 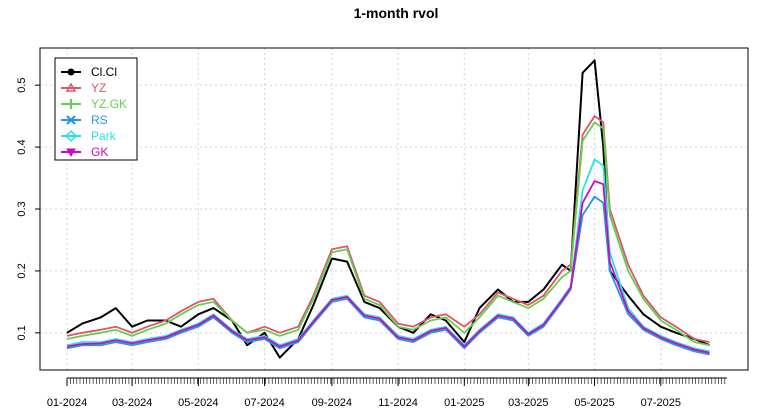 I want to click on legend-box, so click(x=96, y=109).